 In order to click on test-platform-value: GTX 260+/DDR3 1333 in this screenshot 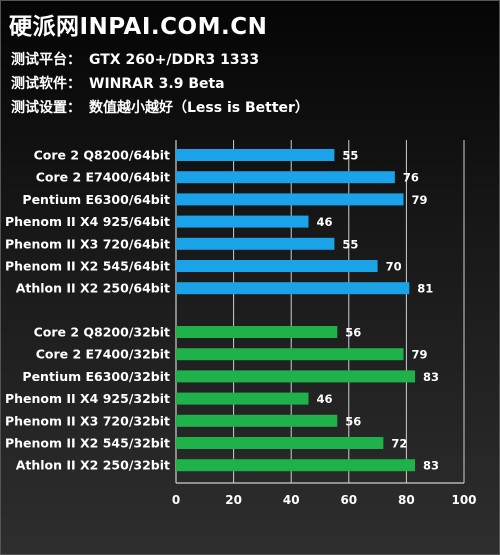, I will do `click(174, 60)`.